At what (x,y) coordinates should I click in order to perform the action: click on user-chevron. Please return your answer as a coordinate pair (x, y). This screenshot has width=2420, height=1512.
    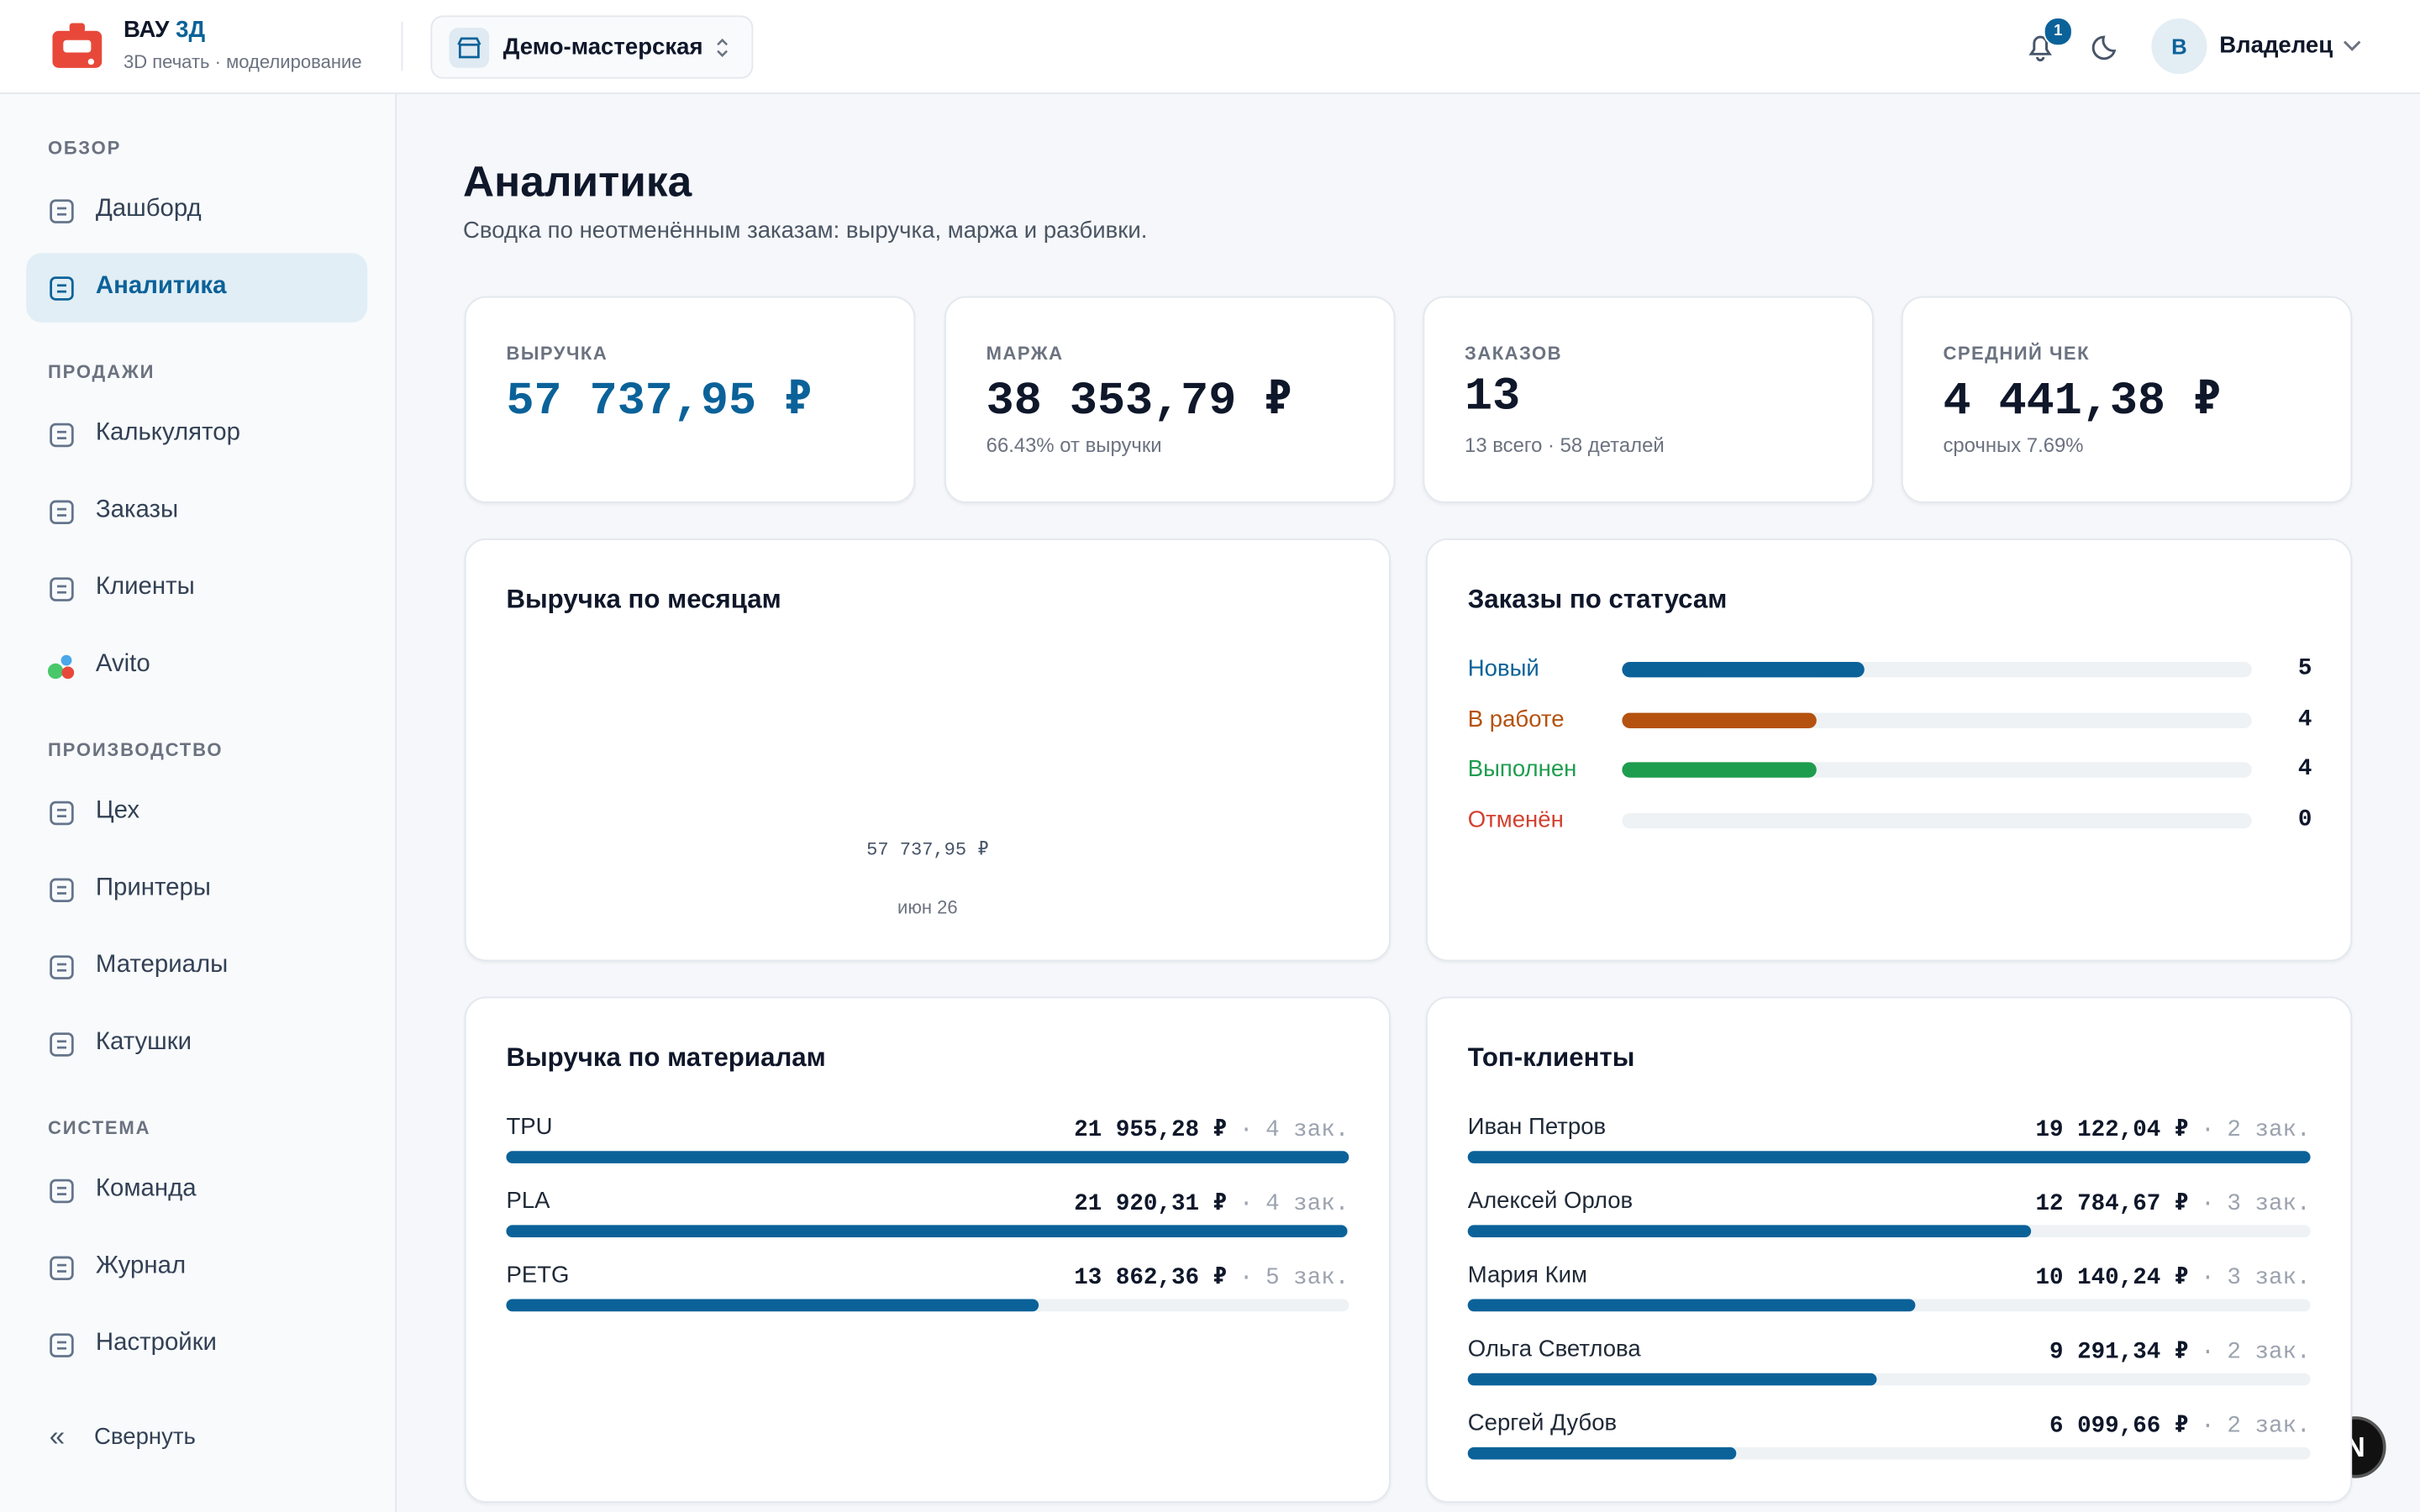
    Looking at the image, I should click on (2352, 45).